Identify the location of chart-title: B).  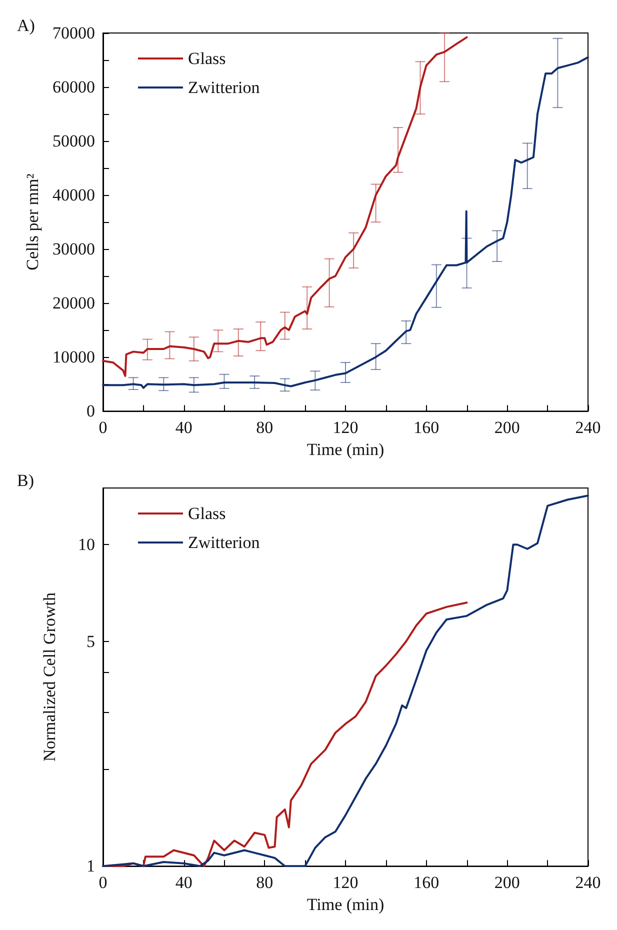
(25, 480).